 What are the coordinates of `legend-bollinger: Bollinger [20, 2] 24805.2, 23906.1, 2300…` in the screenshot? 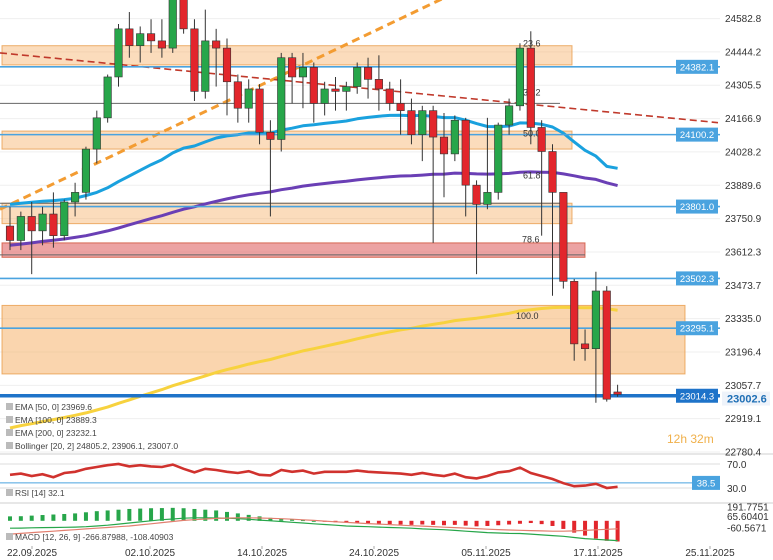 It's located at (92, 446).